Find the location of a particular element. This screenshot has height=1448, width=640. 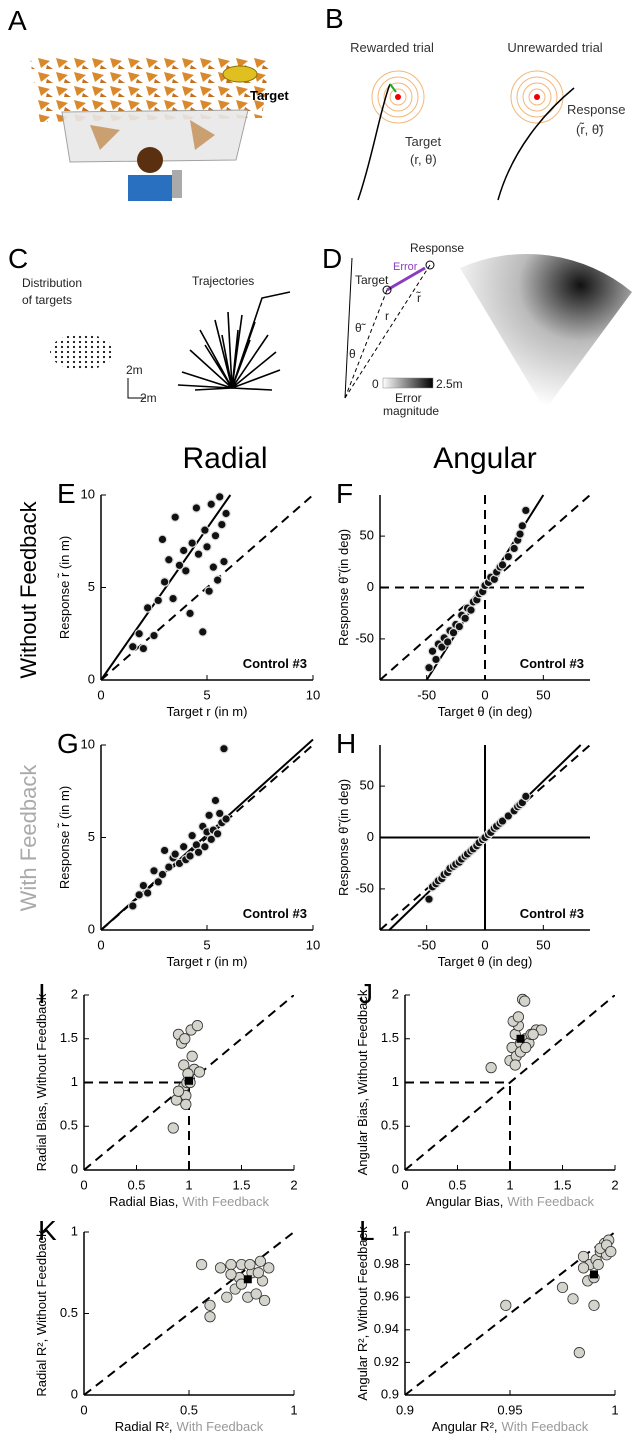

marker is located at coordinates (393, 88).